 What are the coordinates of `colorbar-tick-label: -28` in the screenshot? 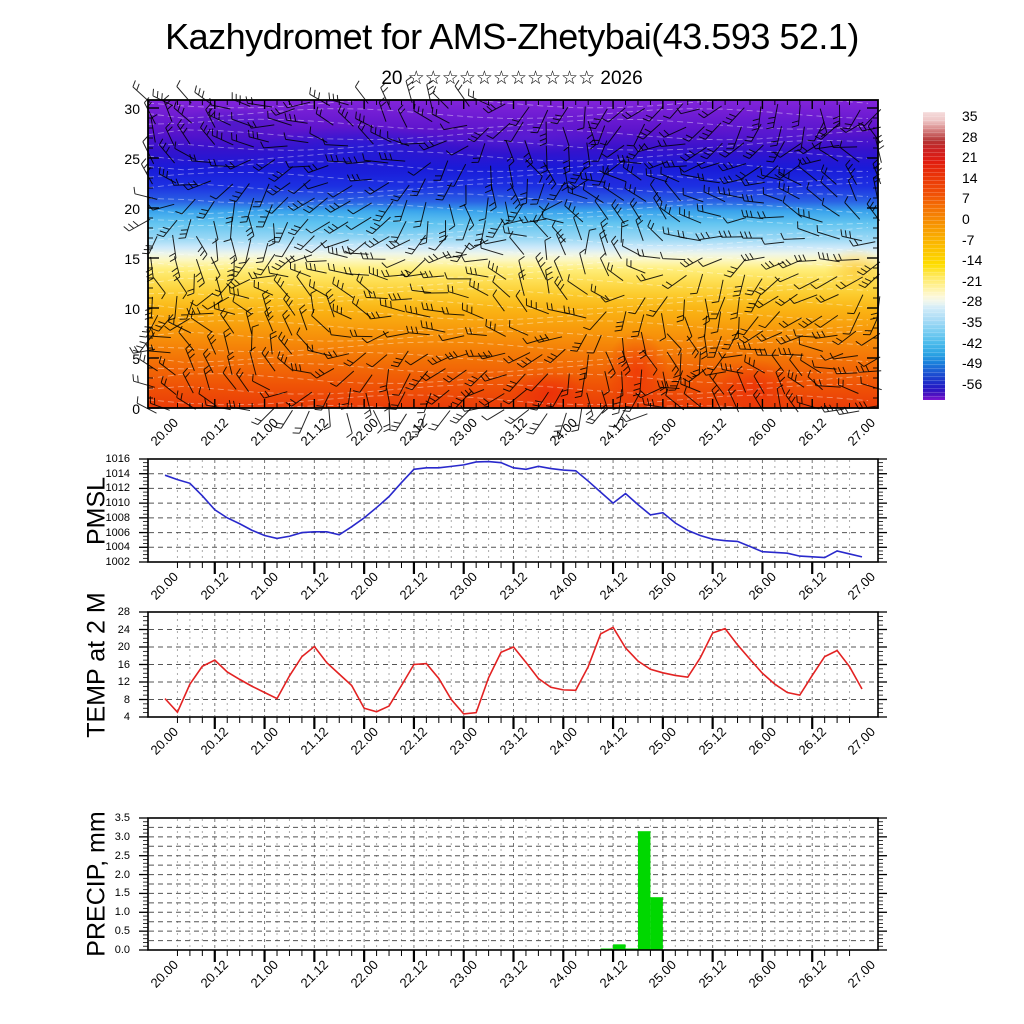 It's located at (972, 301).